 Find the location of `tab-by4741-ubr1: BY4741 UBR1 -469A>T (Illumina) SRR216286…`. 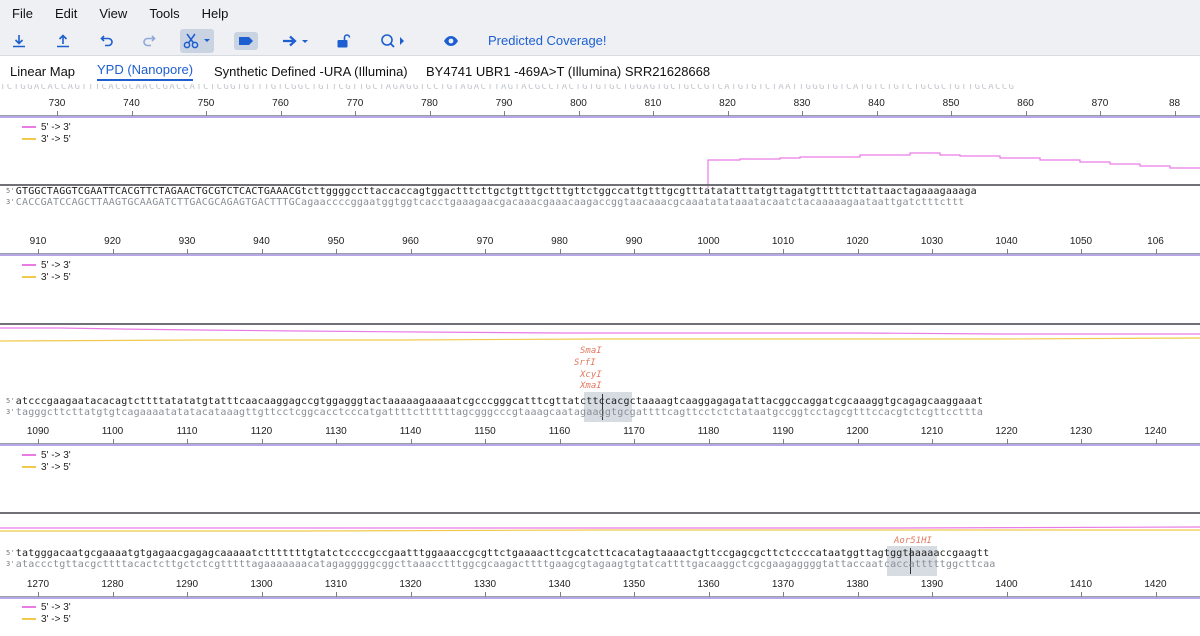

tab-by4741-ubr1: BY4741 UBR1 -469A>T (Illumina) SRR216286… is located at coordinates (568, 71).